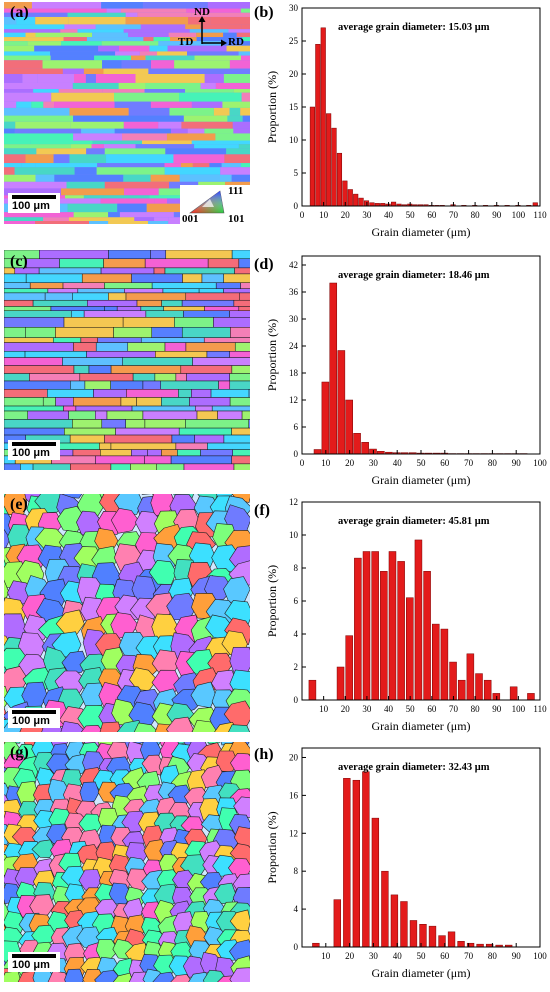 This screenshot has height=992, width=550. I want to click on y-tick-label: 30, so click(294, 319).